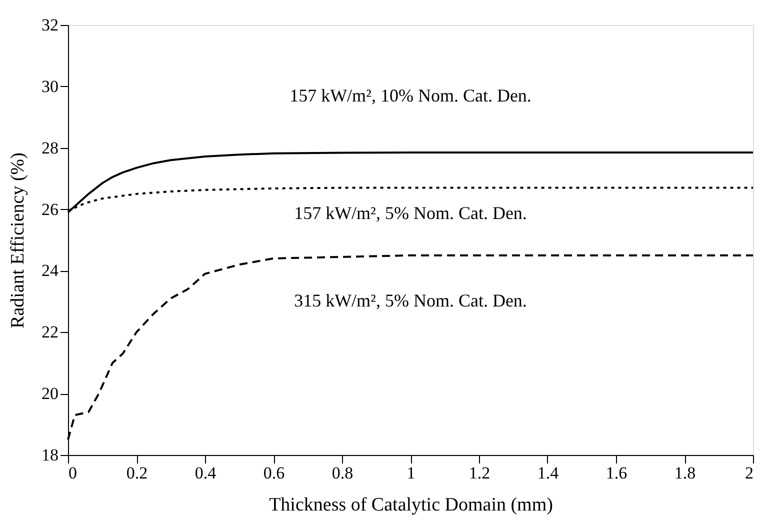 The width and height of the screenshot is (770, 522). What do you see at coordinates (274, 473) in the screenshot?
I see `x-tick-label: 0.6` at bounding box center [274, 473].